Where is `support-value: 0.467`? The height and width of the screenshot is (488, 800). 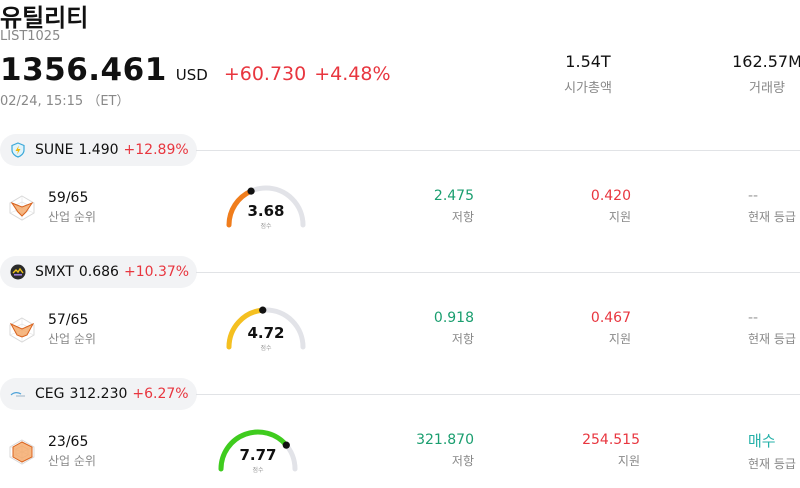 support-value: 0.467 is located at coordinates (610, 318).